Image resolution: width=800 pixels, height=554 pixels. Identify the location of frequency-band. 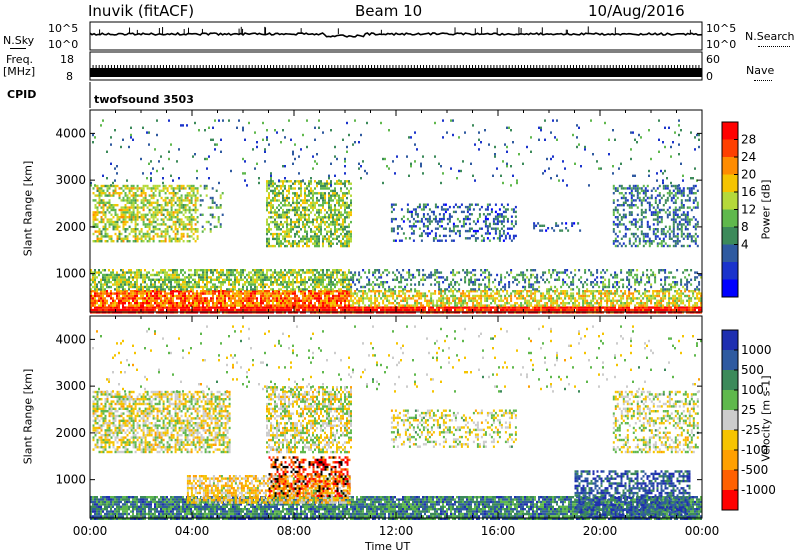
(396, 72).